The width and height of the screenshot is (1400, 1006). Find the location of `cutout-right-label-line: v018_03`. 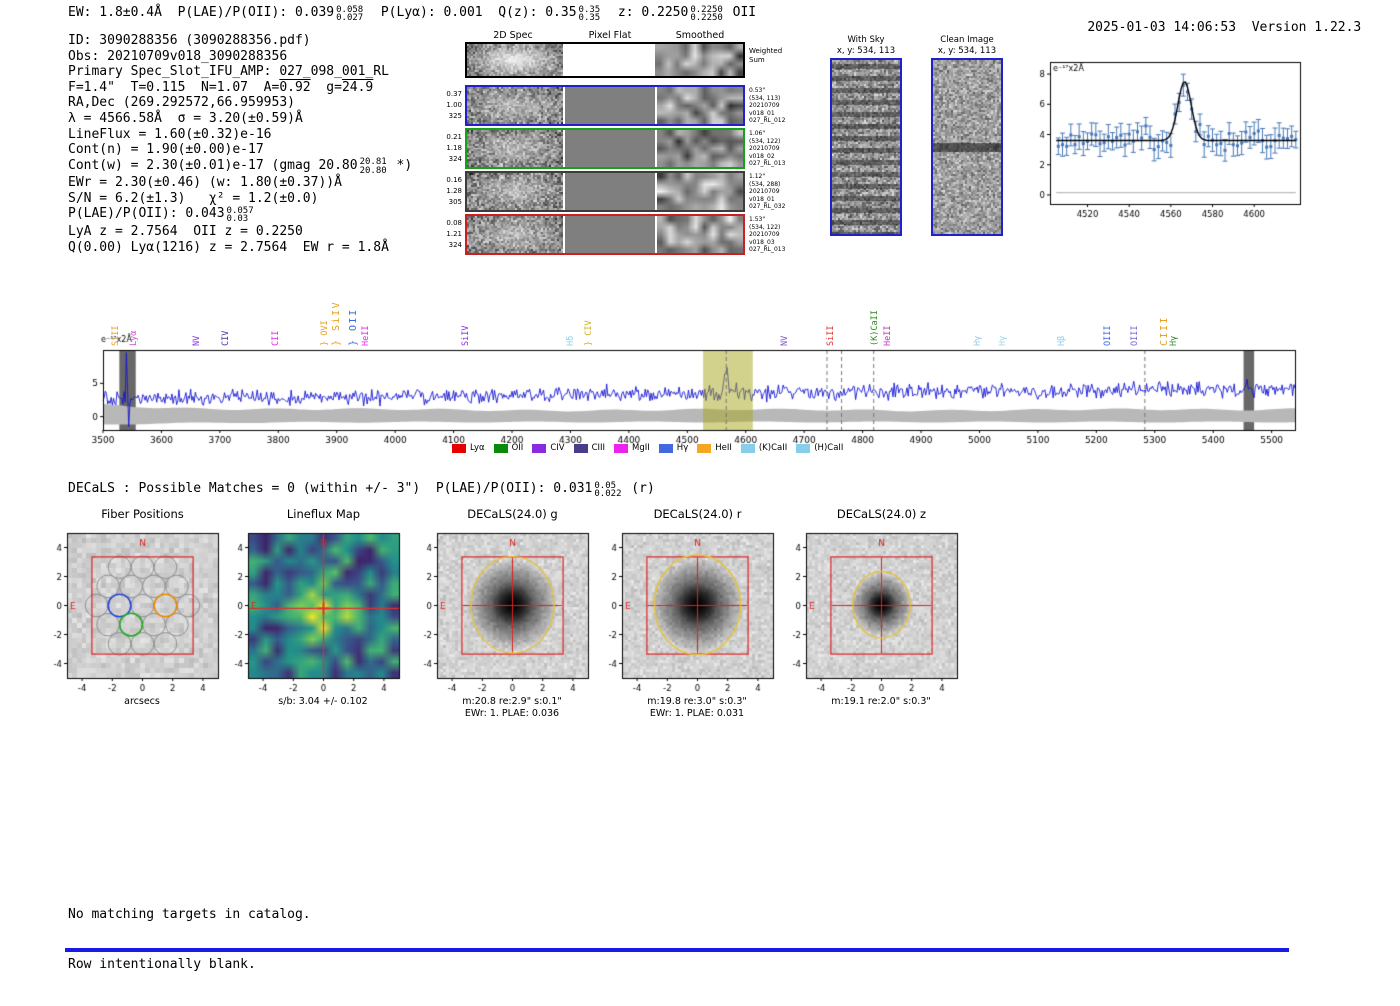

cutout-right-label-line: v018_03 is located at coordinates (762, 242).